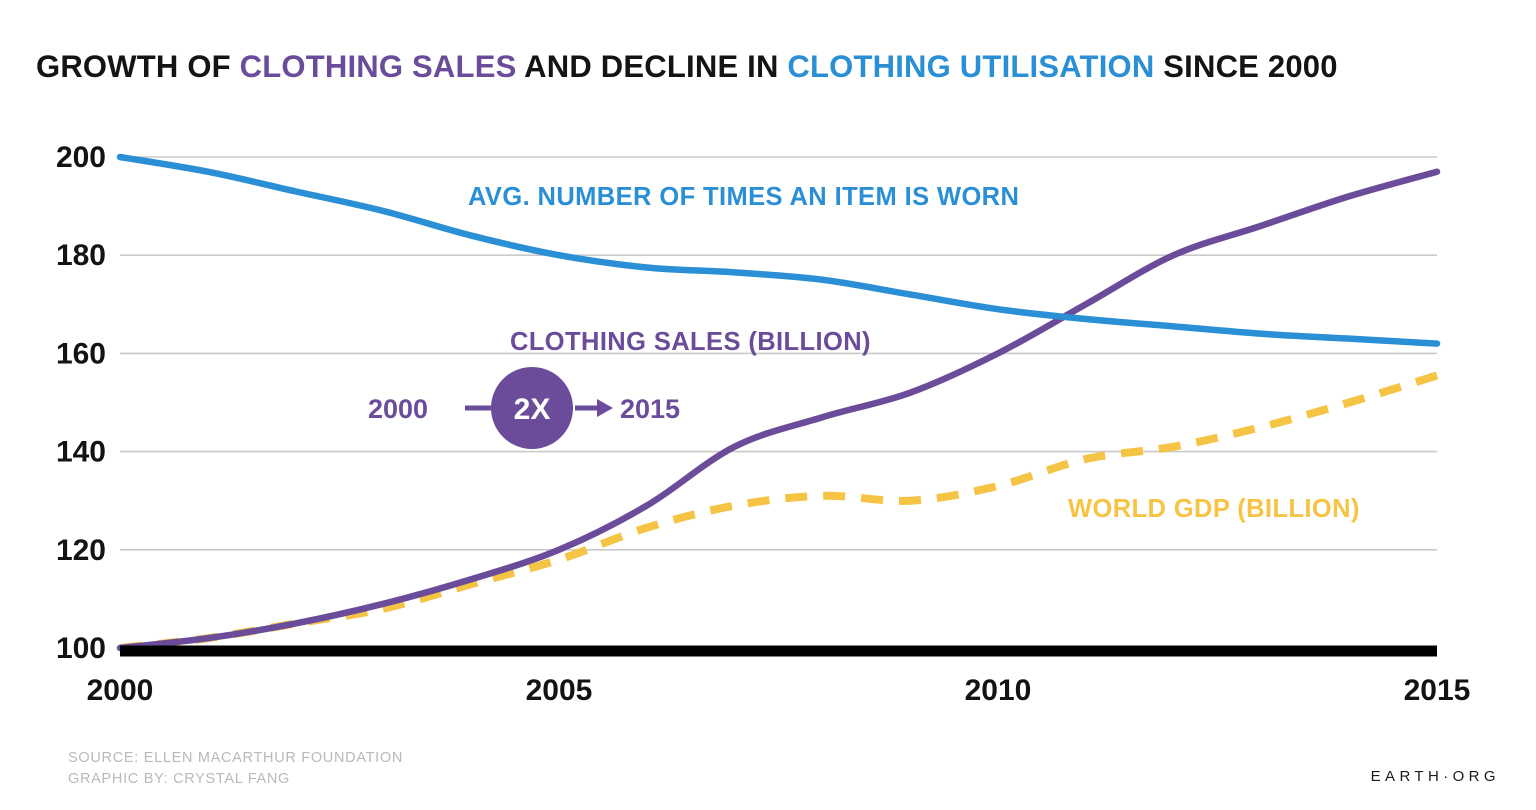 The width and height of the screenshot is (1536, 810). What do you see at coordinates (652, 66) in the screenshot?
I see `title-segment-3: AND DECLINE IN` at bounding box center [652, 66].